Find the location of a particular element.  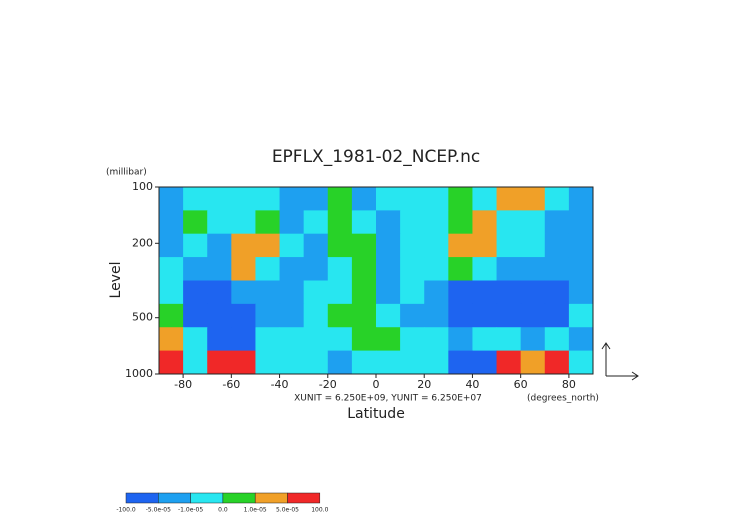

colorbar-label: 100.0 is located at coordinates (319, 510).